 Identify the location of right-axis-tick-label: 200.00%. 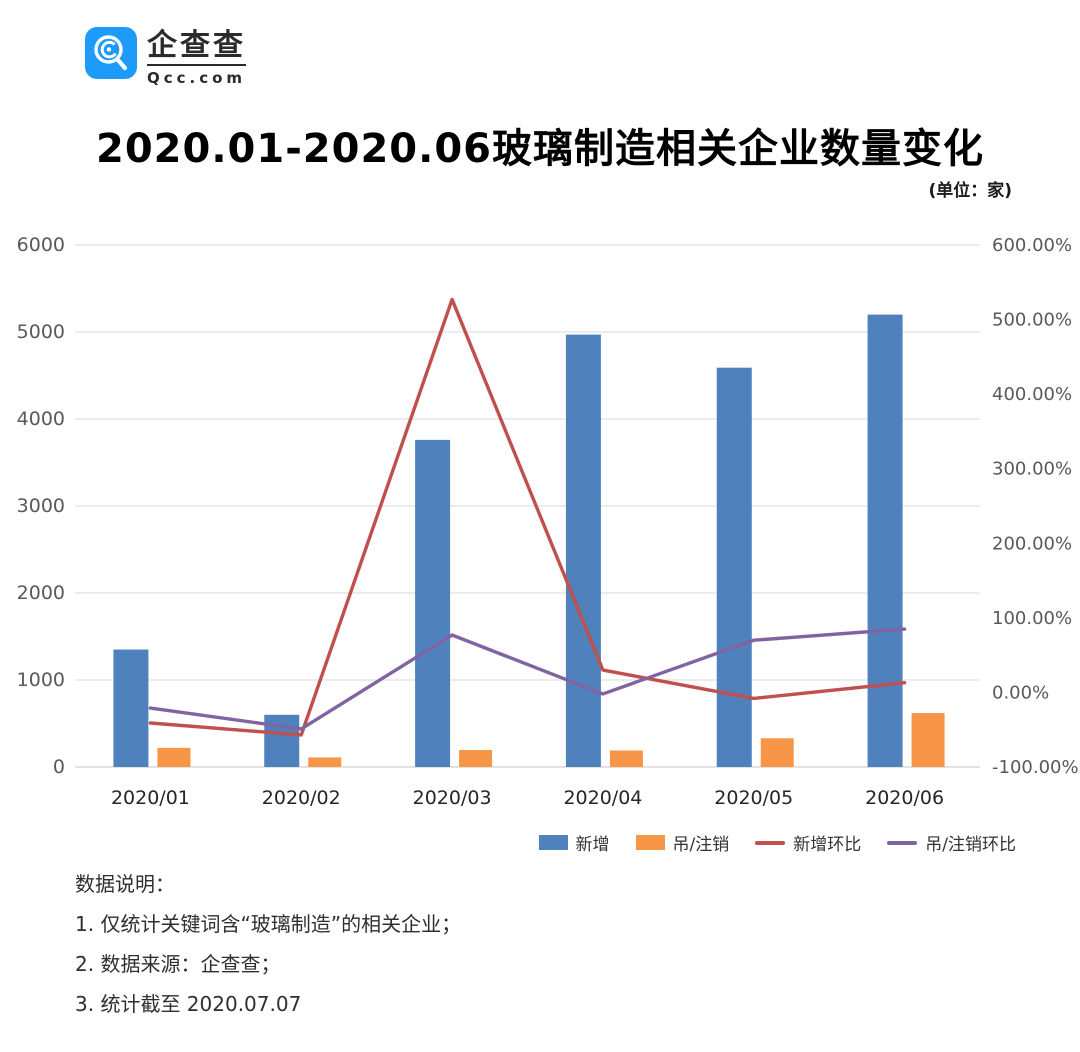
(1032, 543).